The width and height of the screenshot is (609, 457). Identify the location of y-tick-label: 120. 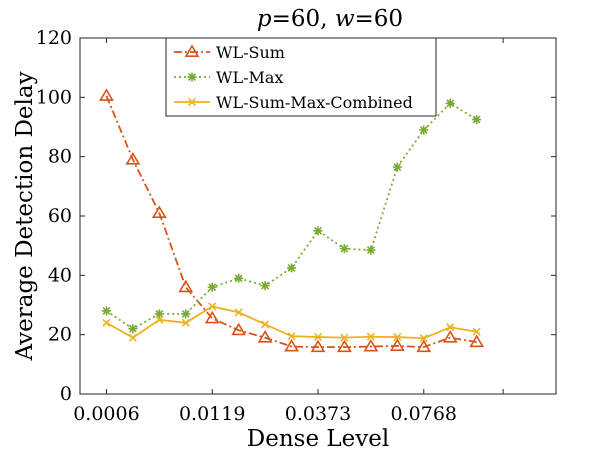
(54, 38).